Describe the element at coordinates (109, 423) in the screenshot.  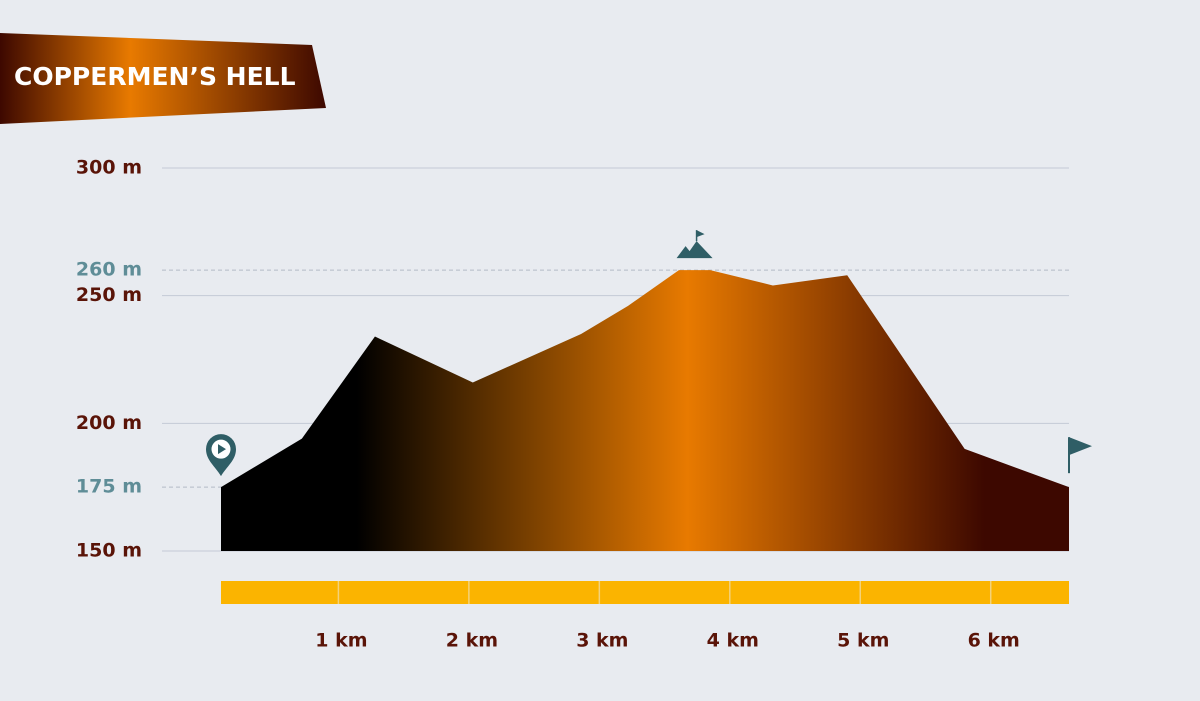
I see `y-tick-label: 200 m` at that location.